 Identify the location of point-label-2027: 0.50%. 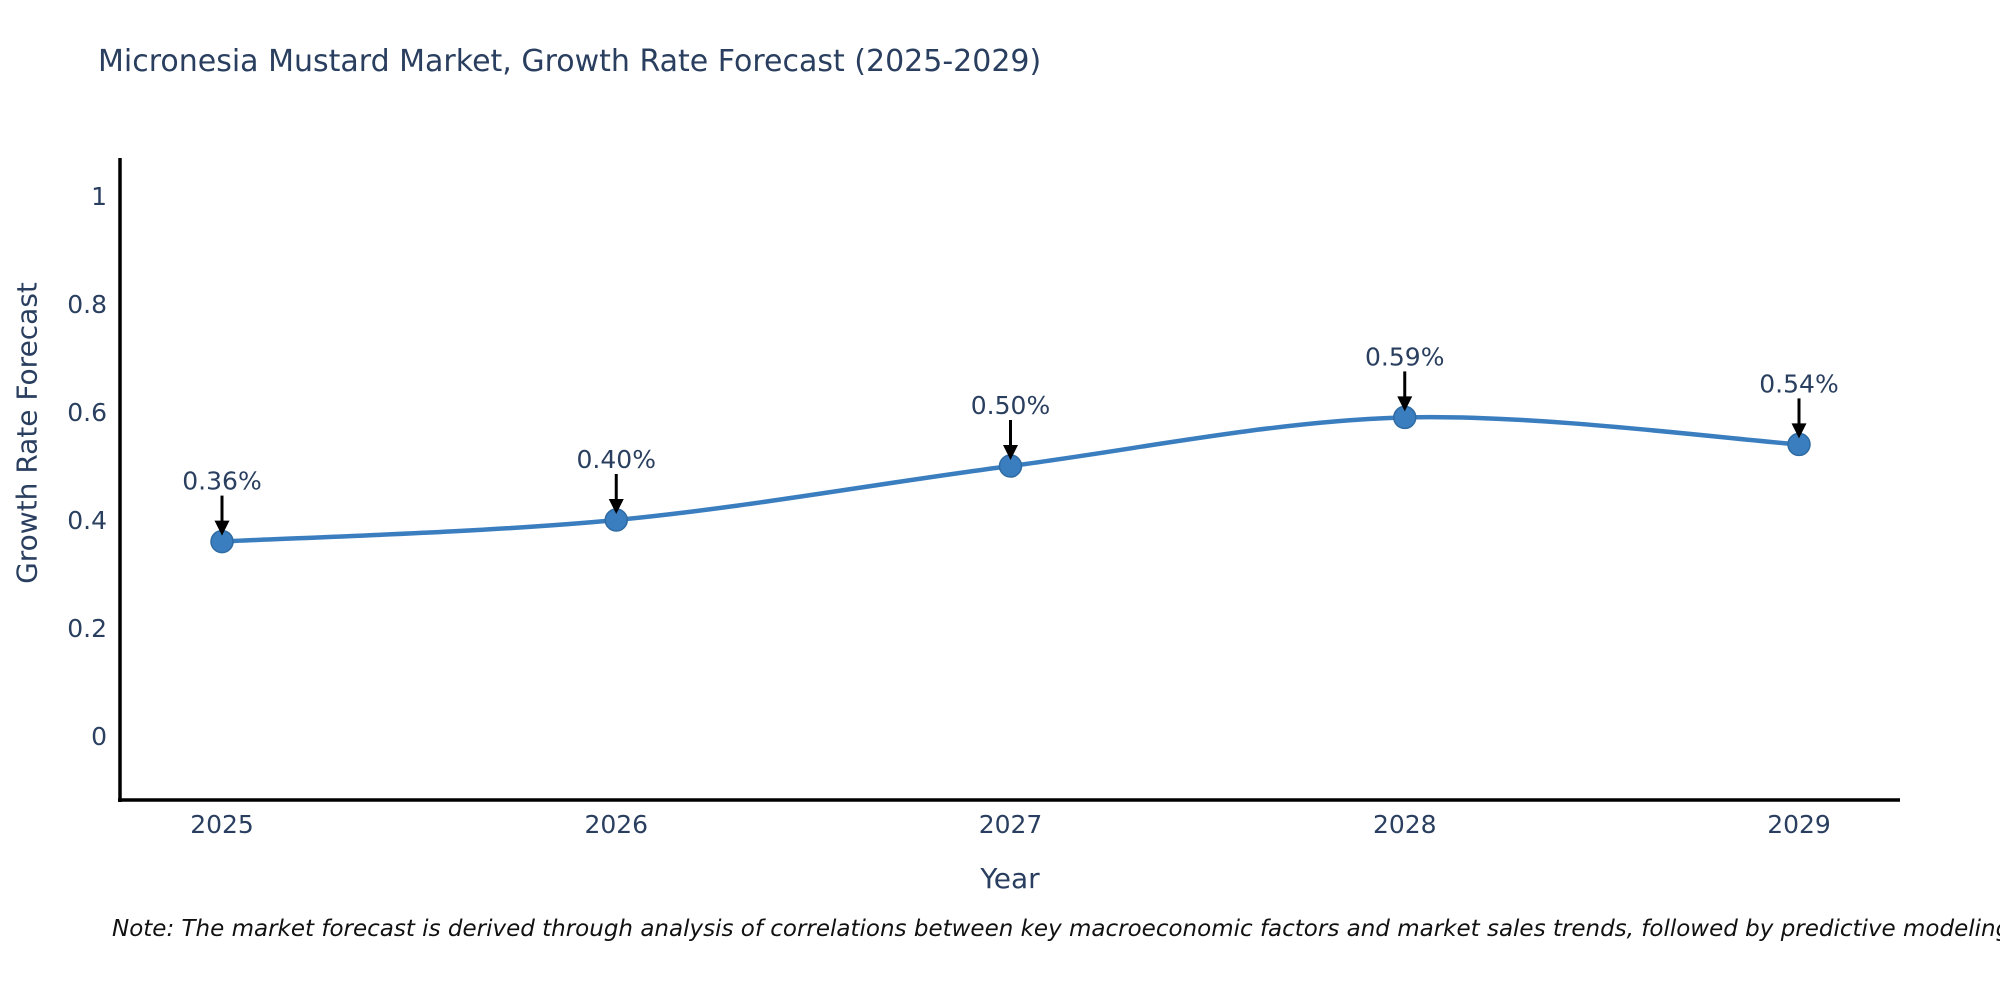
(1010, 405).